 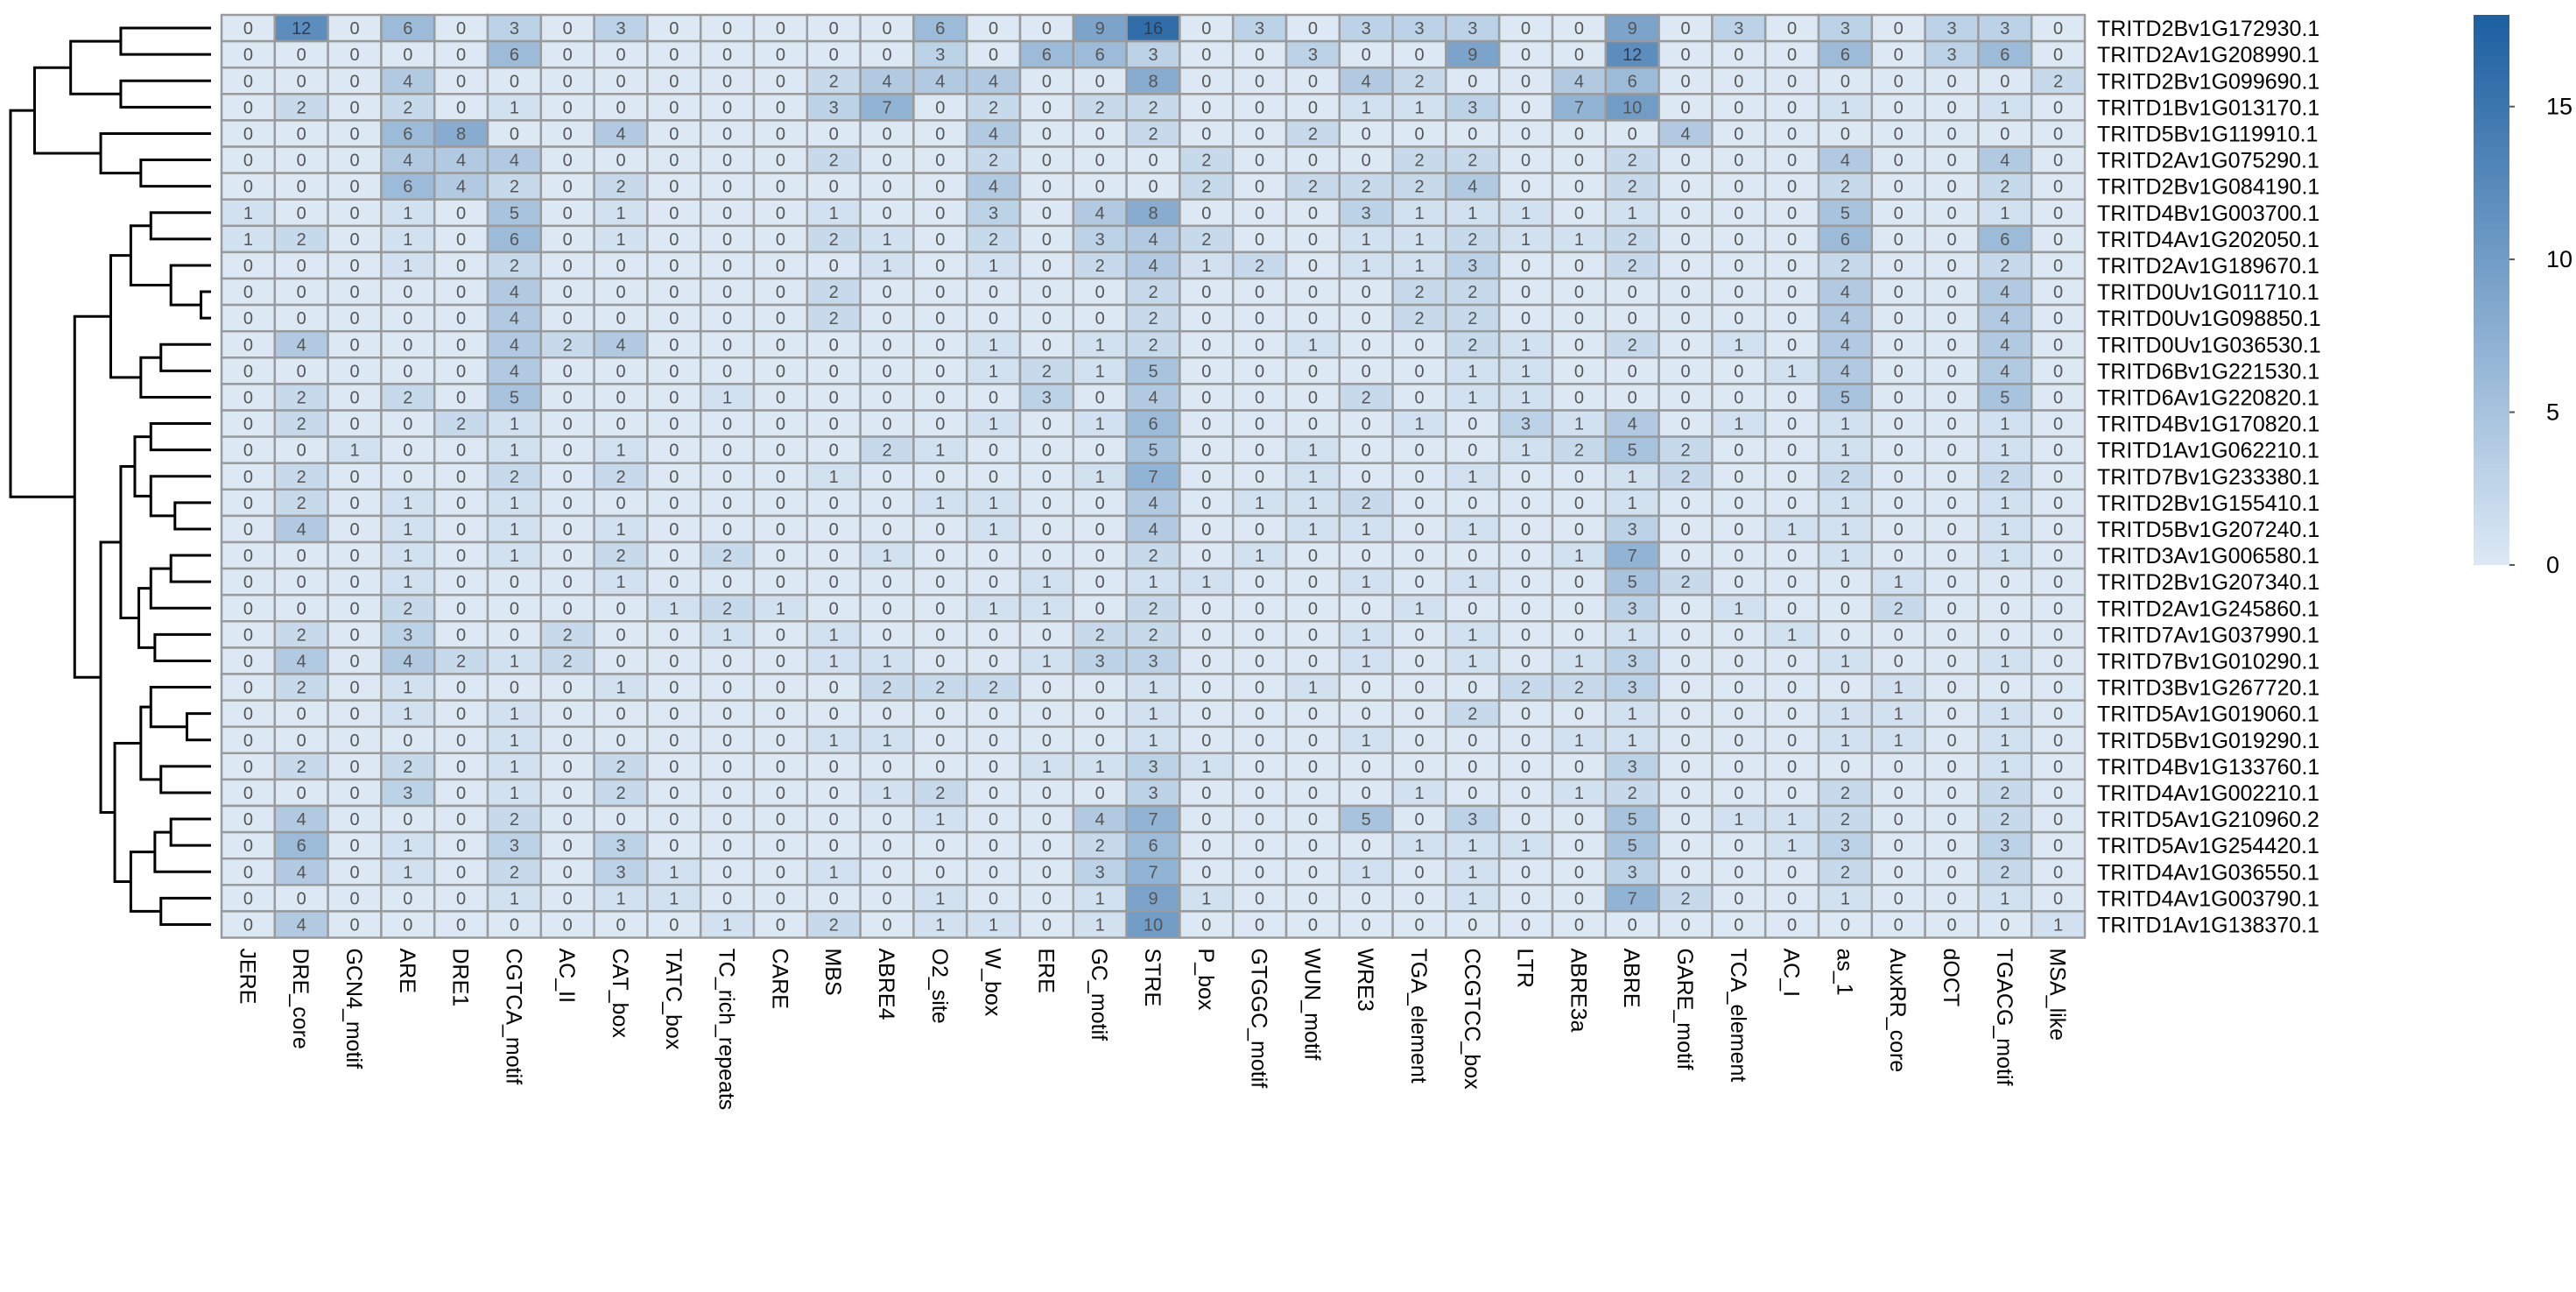 I want to click on column-label: JERE, so click(x=247, y=977).